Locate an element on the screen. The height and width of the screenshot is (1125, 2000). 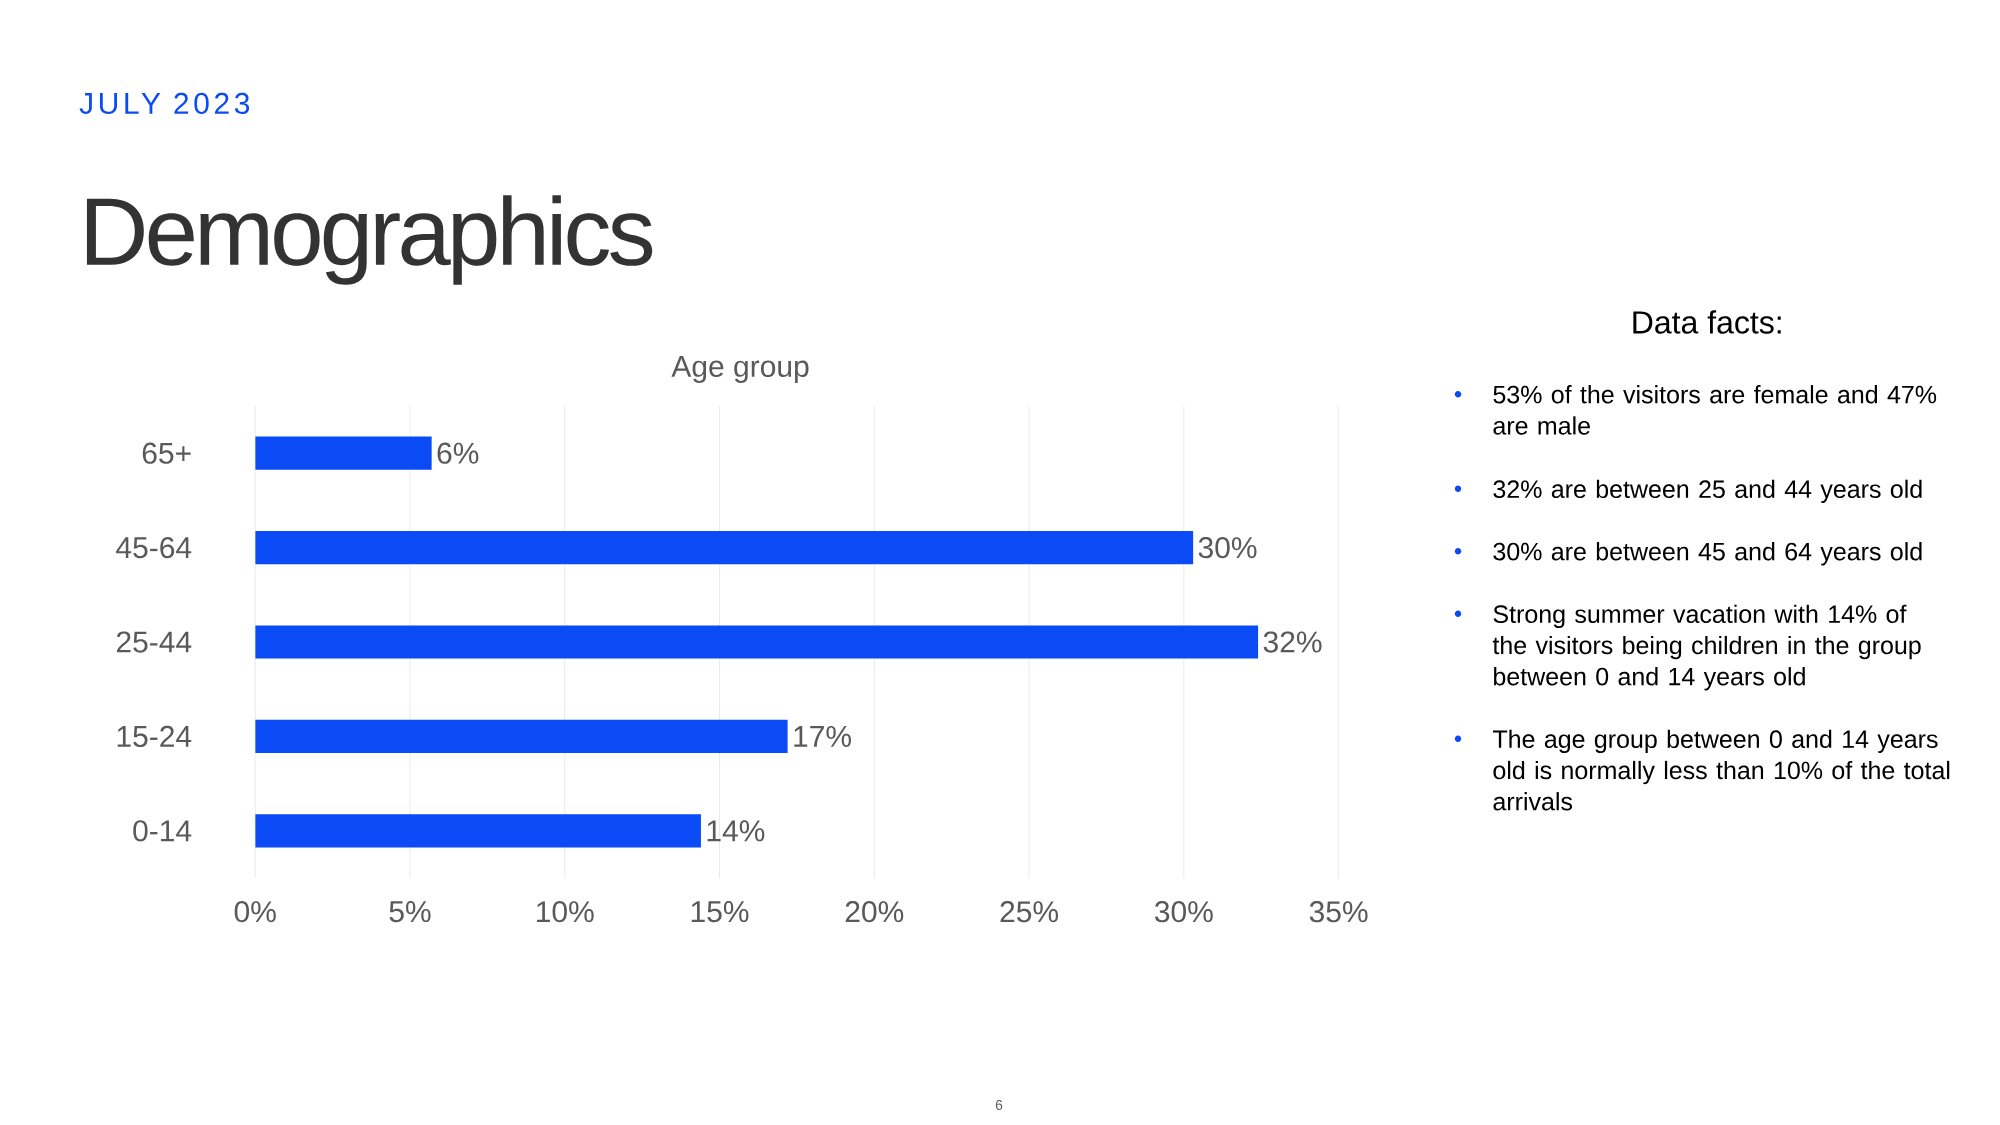
text: Data facts: is located at coordinates (1707, 322).